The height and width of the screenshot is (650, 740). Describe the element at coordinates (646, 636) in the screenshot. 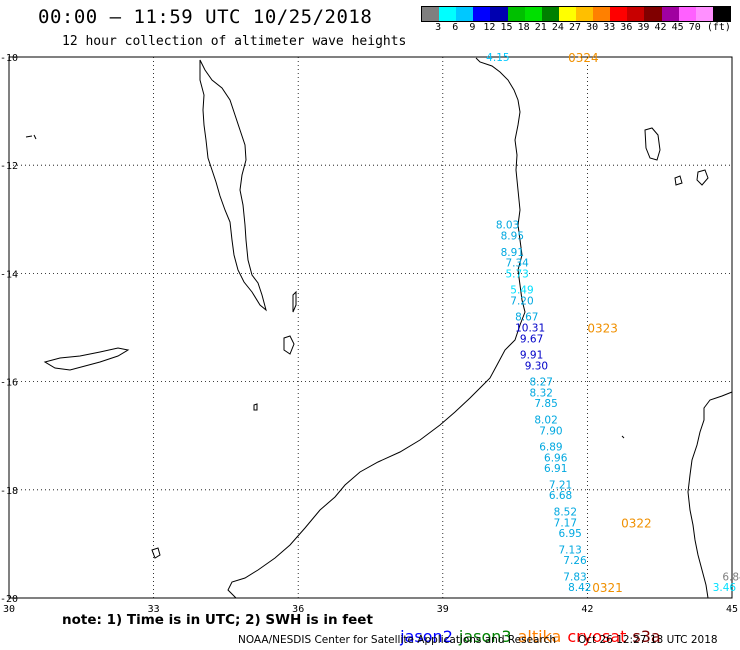

I see `sat-s3a: s3a` at that location.